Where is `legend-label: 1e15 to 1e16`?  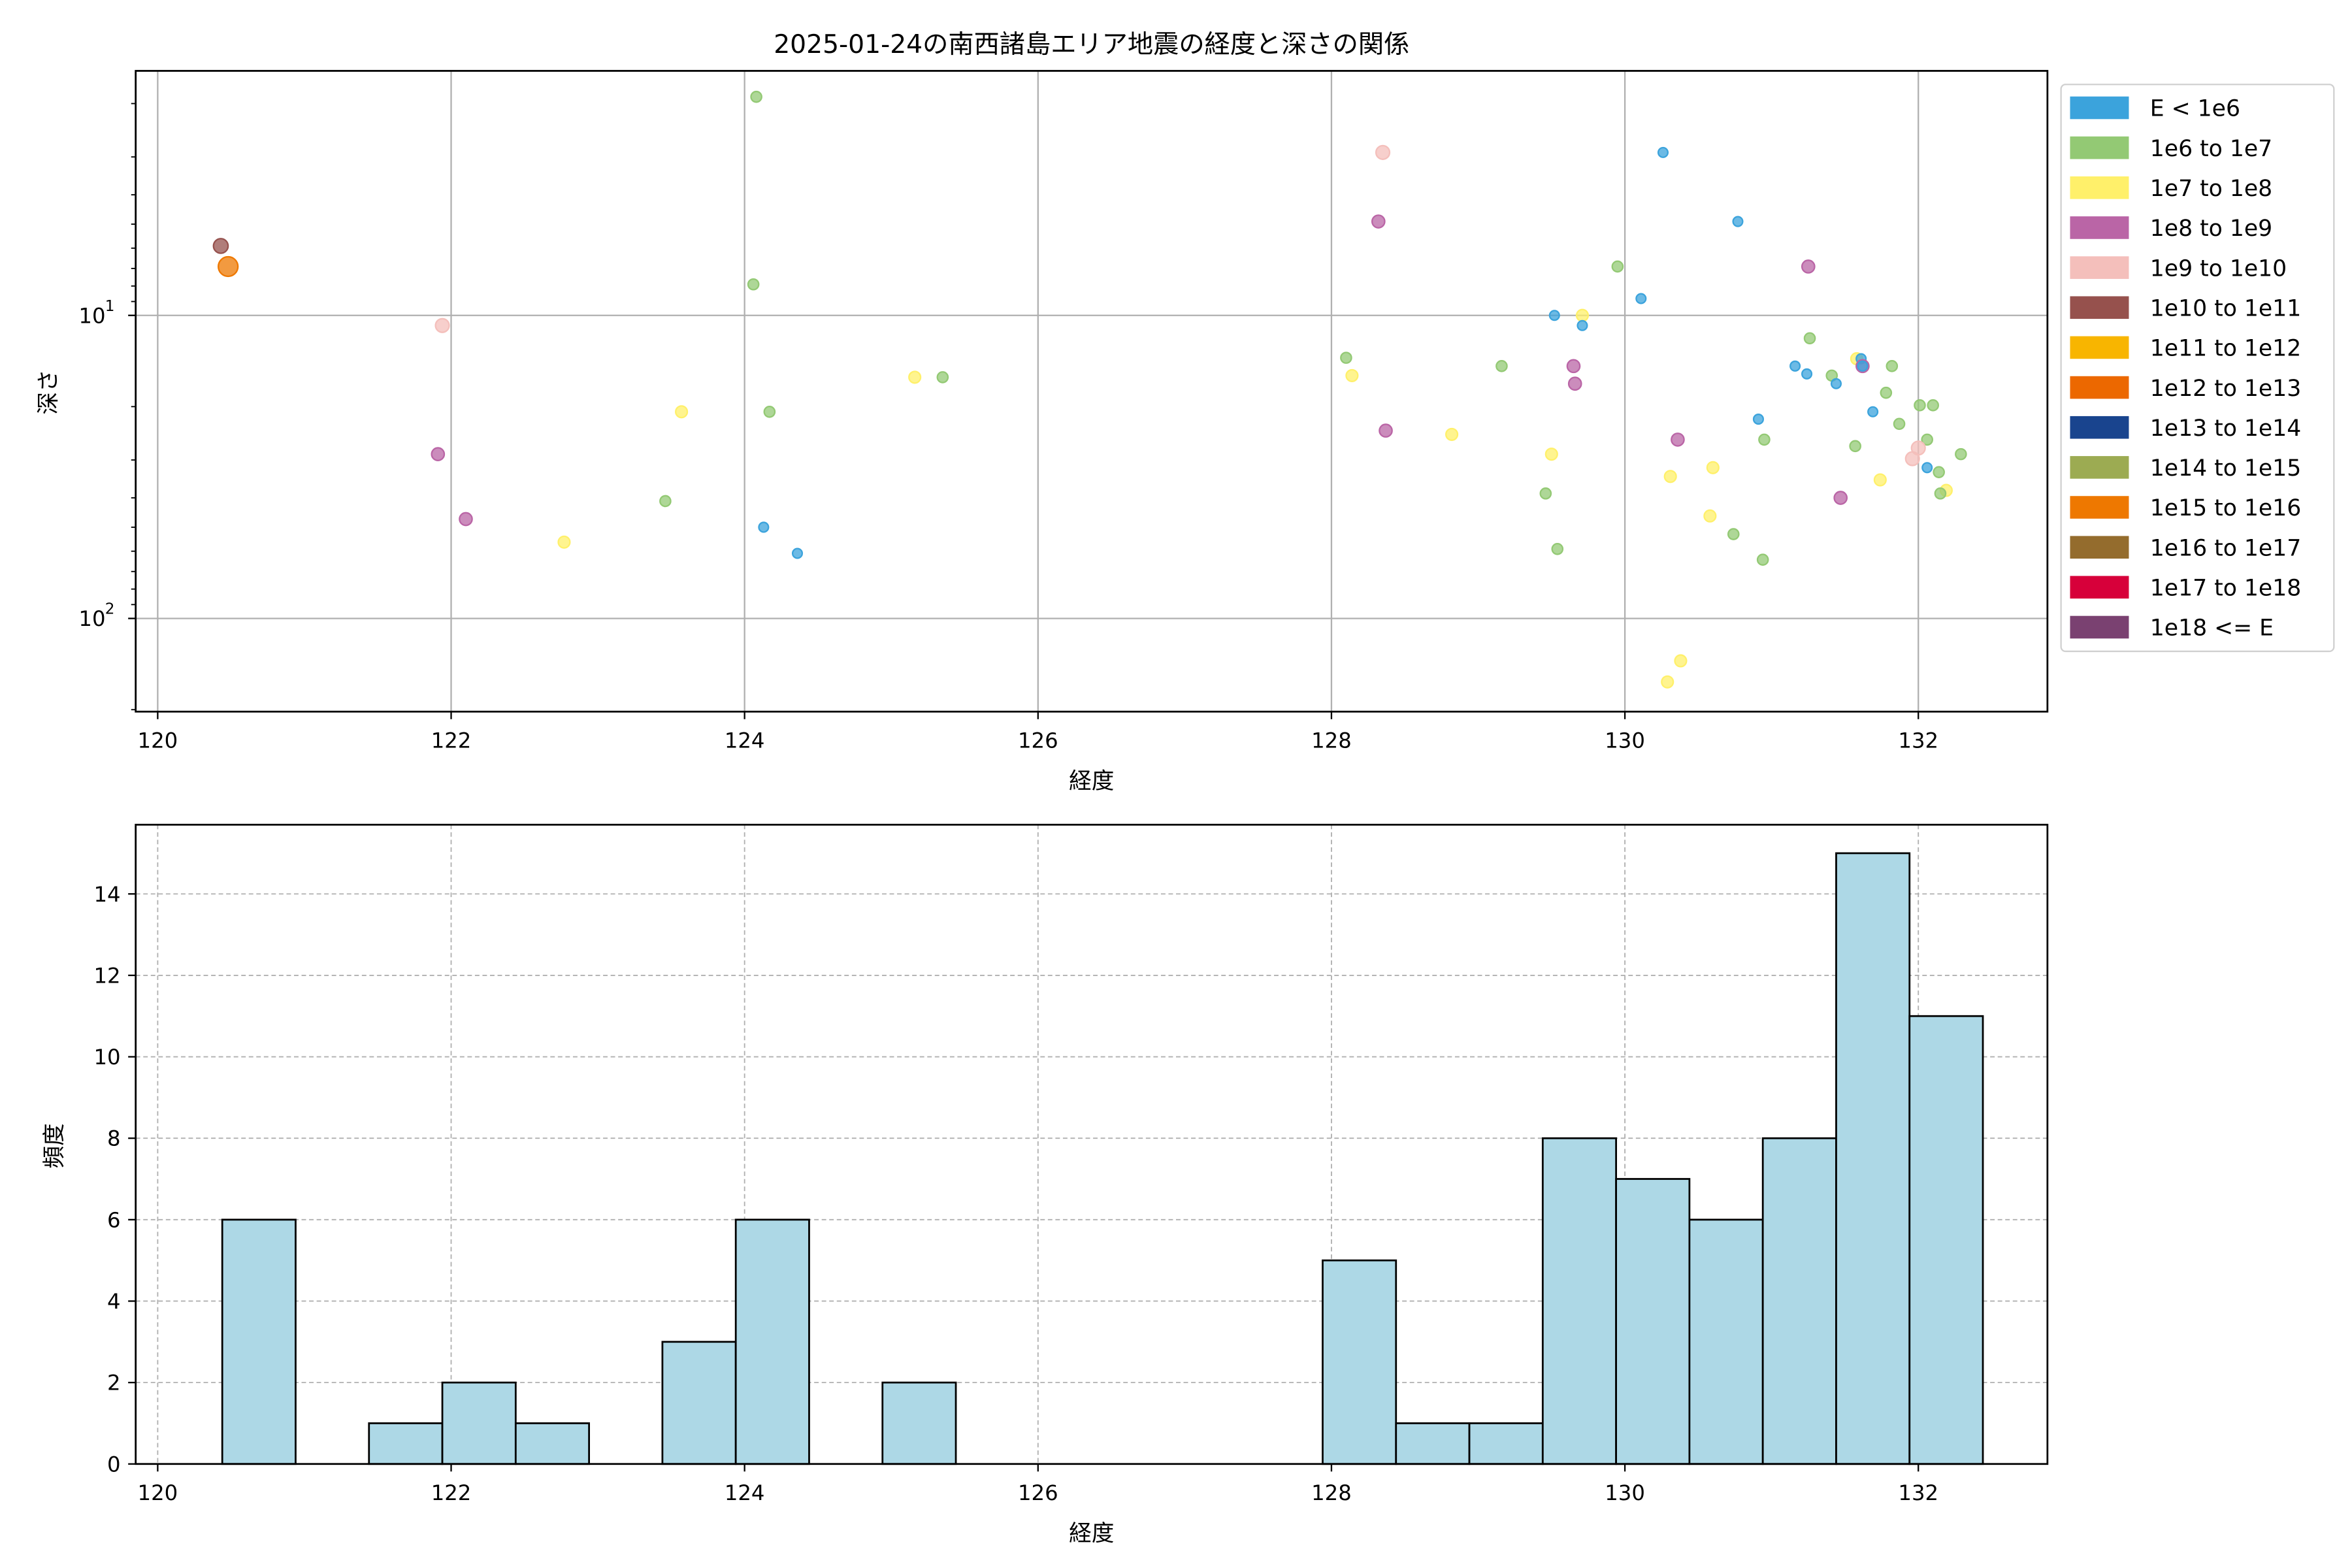
legend-label: 1e15 to 1e16 is located at coordinates (2225, 508).